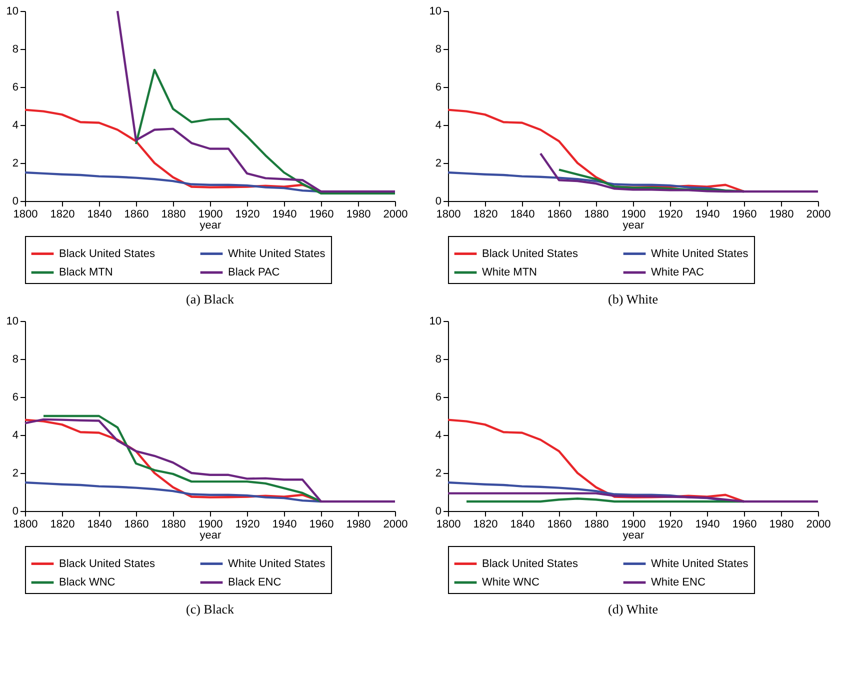  I want to click on legend-label: White MTN, so click(510, 272).